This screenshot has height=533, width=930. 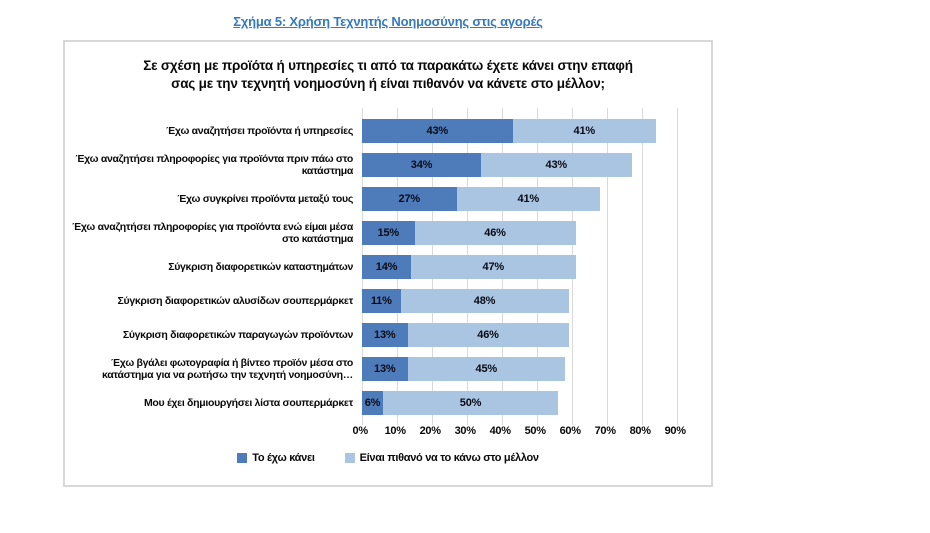 What do you see at coordinates (360, 431) in the screenshot?
I see `x-axis-tick: 0%` at bounding box center [360, 431].